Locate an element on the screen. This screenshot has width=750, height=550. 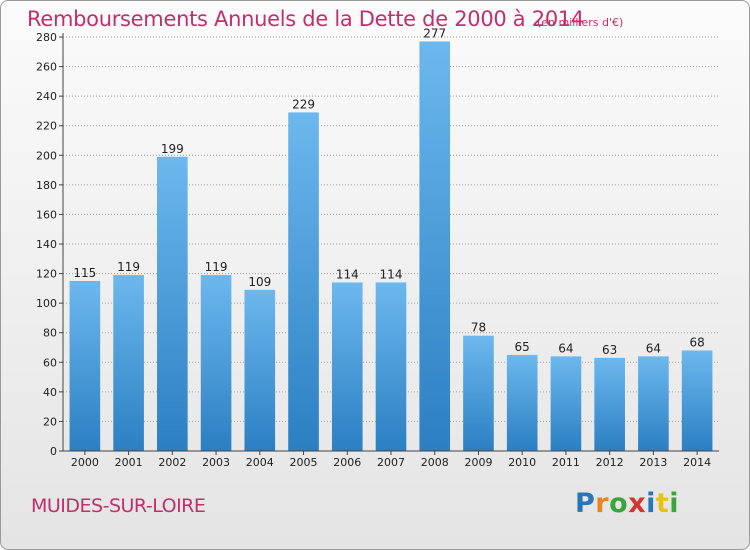
bar-2002 is located at coordinates (172, 303).